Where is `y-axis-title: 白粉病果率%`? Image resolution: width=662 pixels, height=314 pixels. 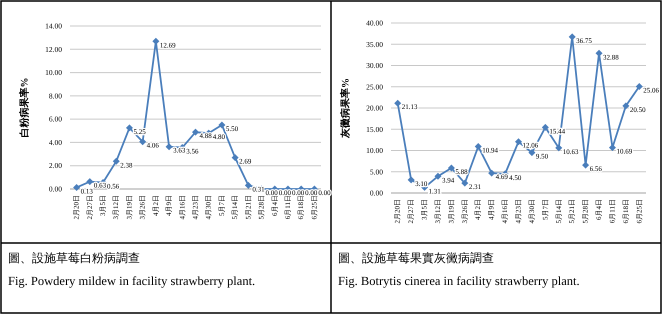
y-axis-title: 白粉病果率% is located at coordinates (24, 108).